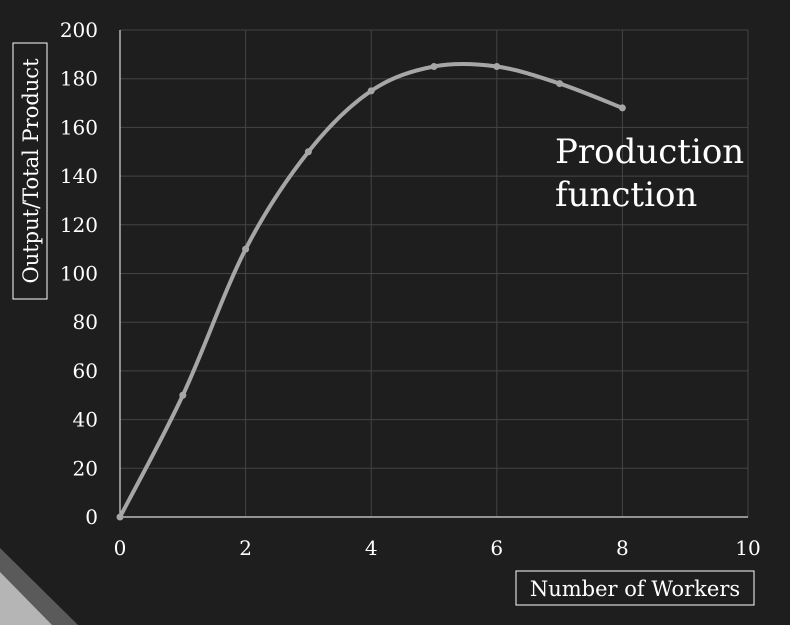 Image resolution: width=790 pixels, height=625 pixels. Describe the element at coordinates (79, 79) in the screenshot. I see `y-tick-label-9: 180` at that location.